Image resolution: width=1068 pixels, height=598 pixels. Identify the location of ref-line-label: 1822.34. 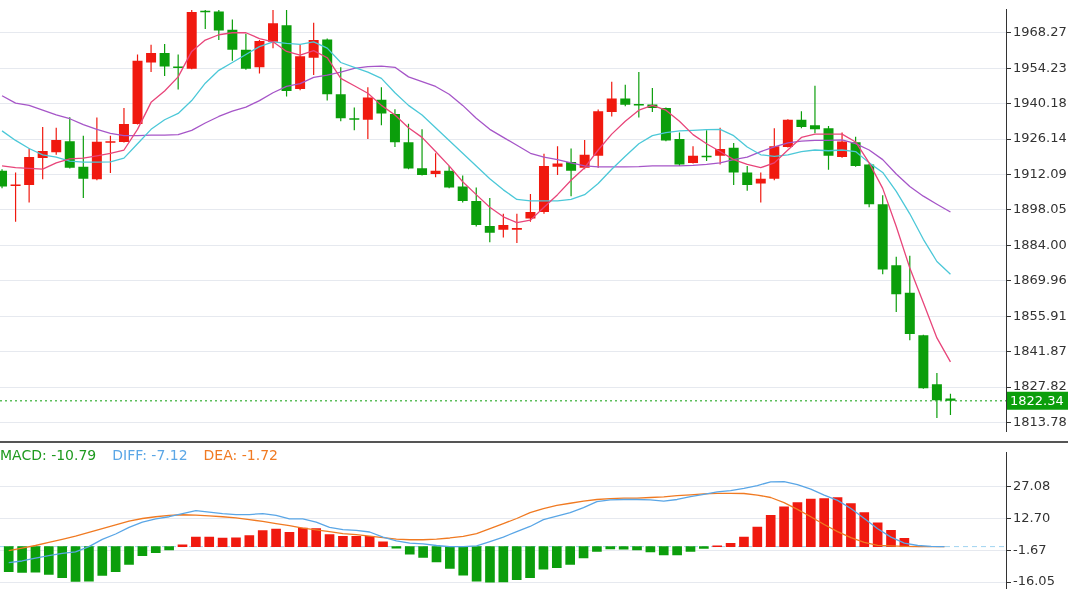
(1037, 401).